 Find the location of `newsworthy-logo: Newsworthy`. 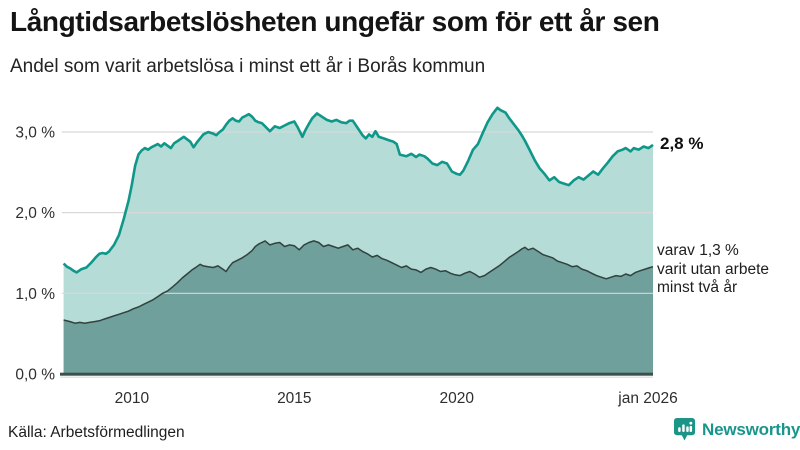

newsworthy-logo: Newsworthy is located at coordinates (736, 429).